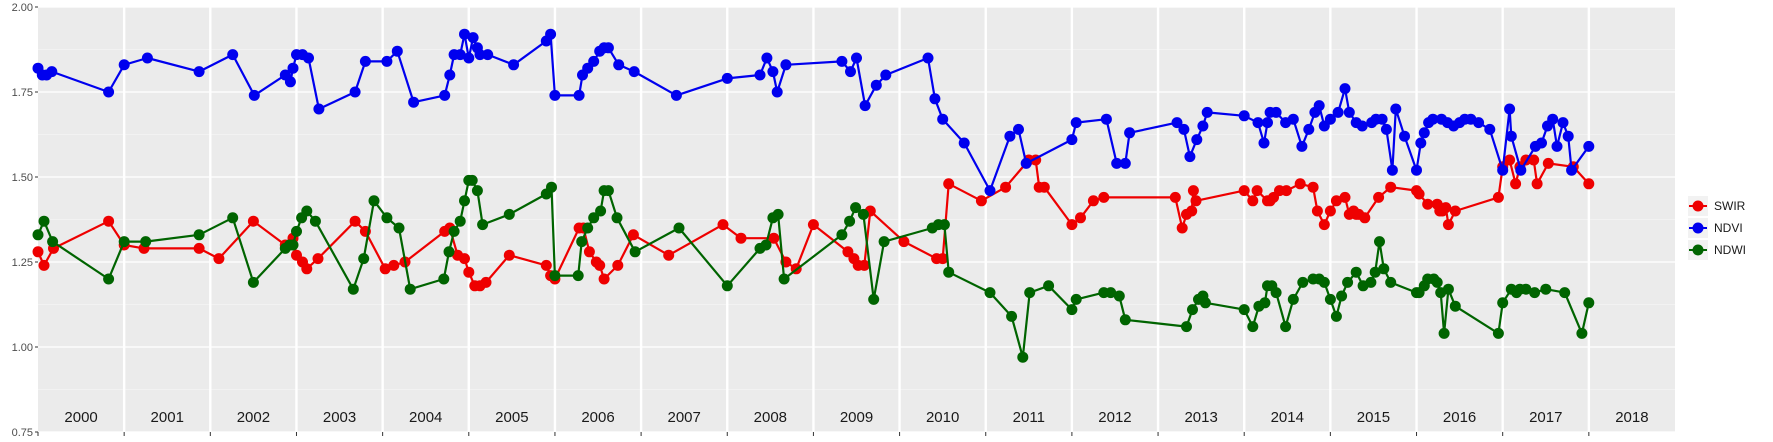 The image size is (1773, 442). I want to click on y-tick-label: 0.75, so click(22, 433).